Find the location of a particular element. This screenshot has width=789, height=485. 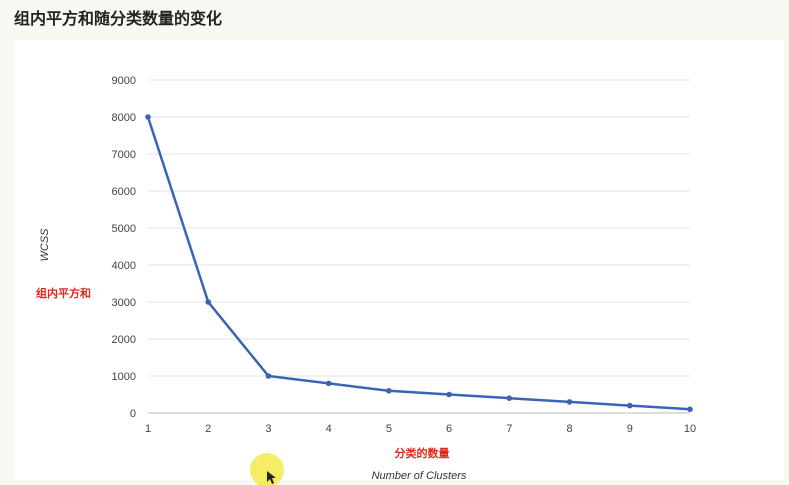

cursor-halo is located at coordinates (267, 469).